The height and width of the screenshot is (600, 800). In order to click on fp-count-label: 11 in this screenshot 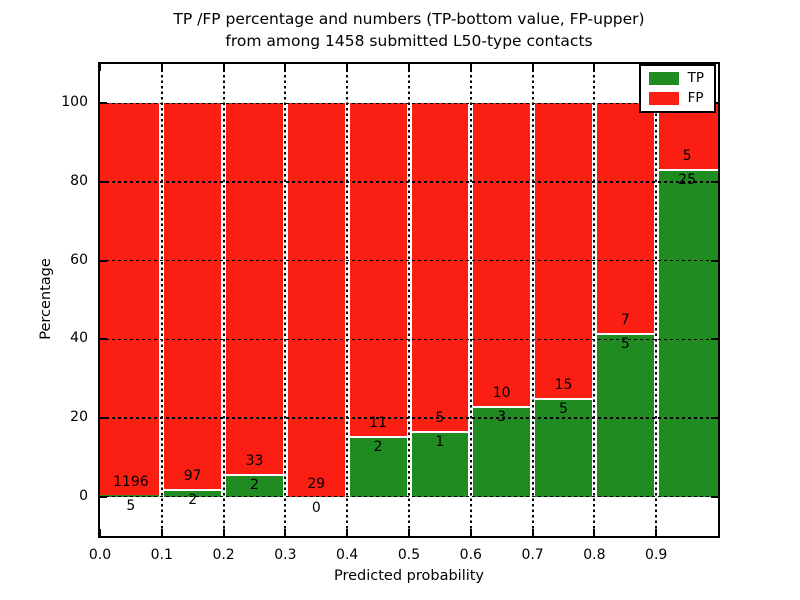, I will do `click(378, 423)`.